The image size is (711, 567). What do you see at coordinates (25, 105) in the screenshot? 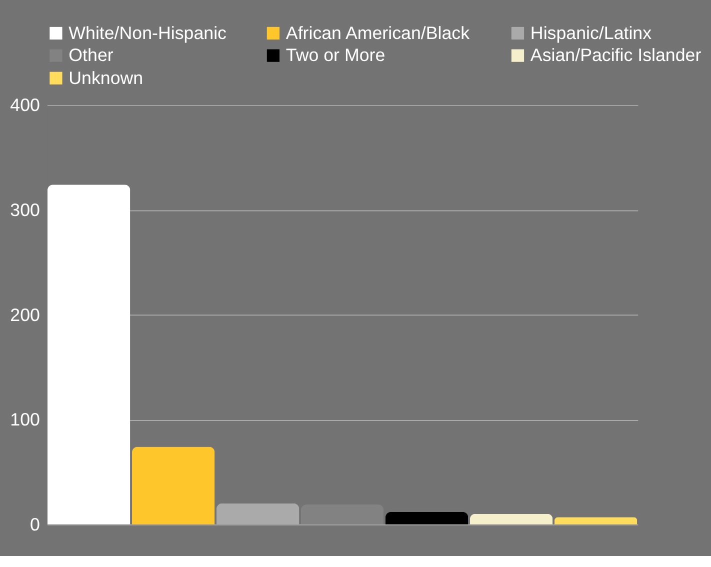
I see `y-tick-label: 400` at bounding box center [25, 105].